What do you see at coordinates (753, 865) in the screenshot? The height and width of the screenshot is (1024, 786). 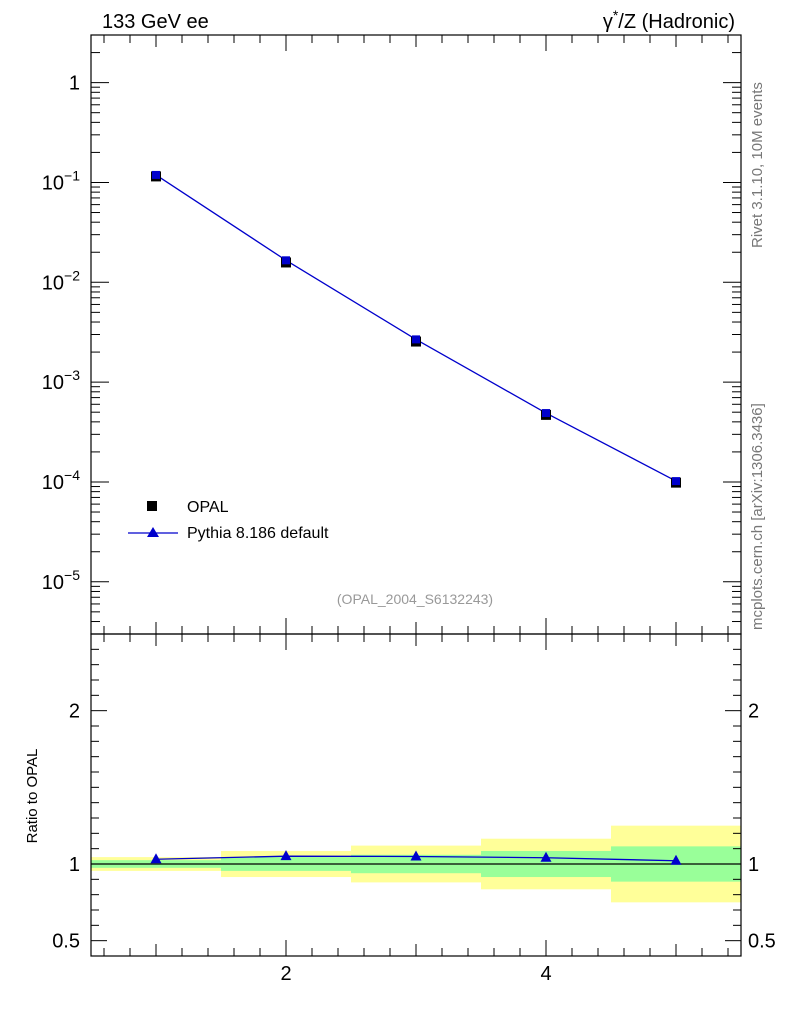 I see `ratio-y-tick-label-right: 1` at bounding box center [753, 865].